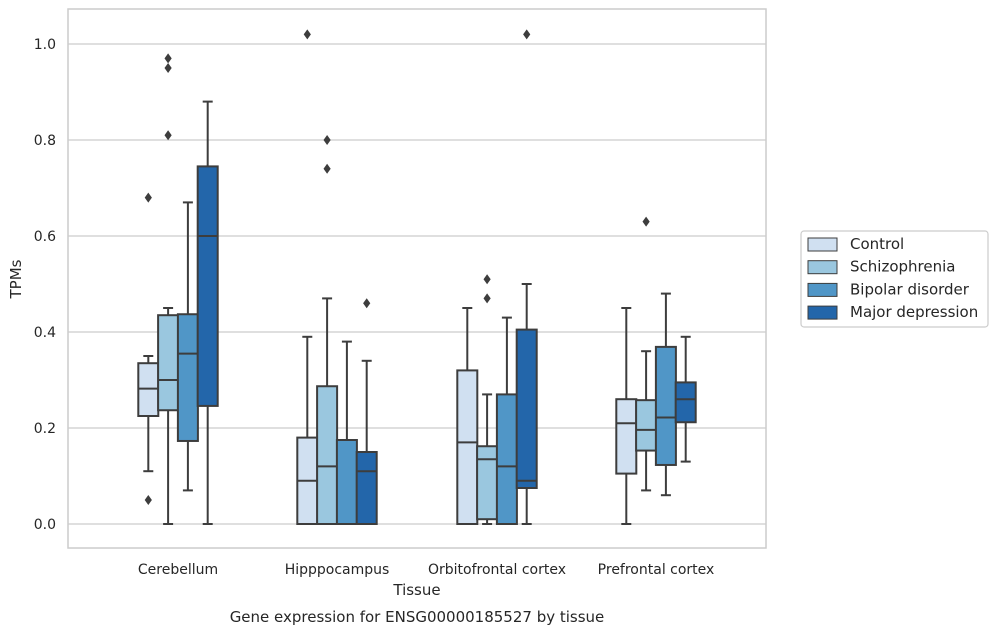 The height and width of the screenshot is (634, 997). What do you see at coordinates (877, 244) in the screenshot?
I see `legend-label: Control` at bounding box center [877, 244].